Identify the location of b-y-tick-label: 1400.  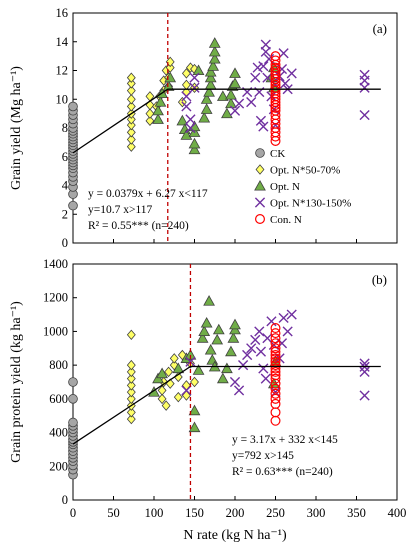
(55, 264).